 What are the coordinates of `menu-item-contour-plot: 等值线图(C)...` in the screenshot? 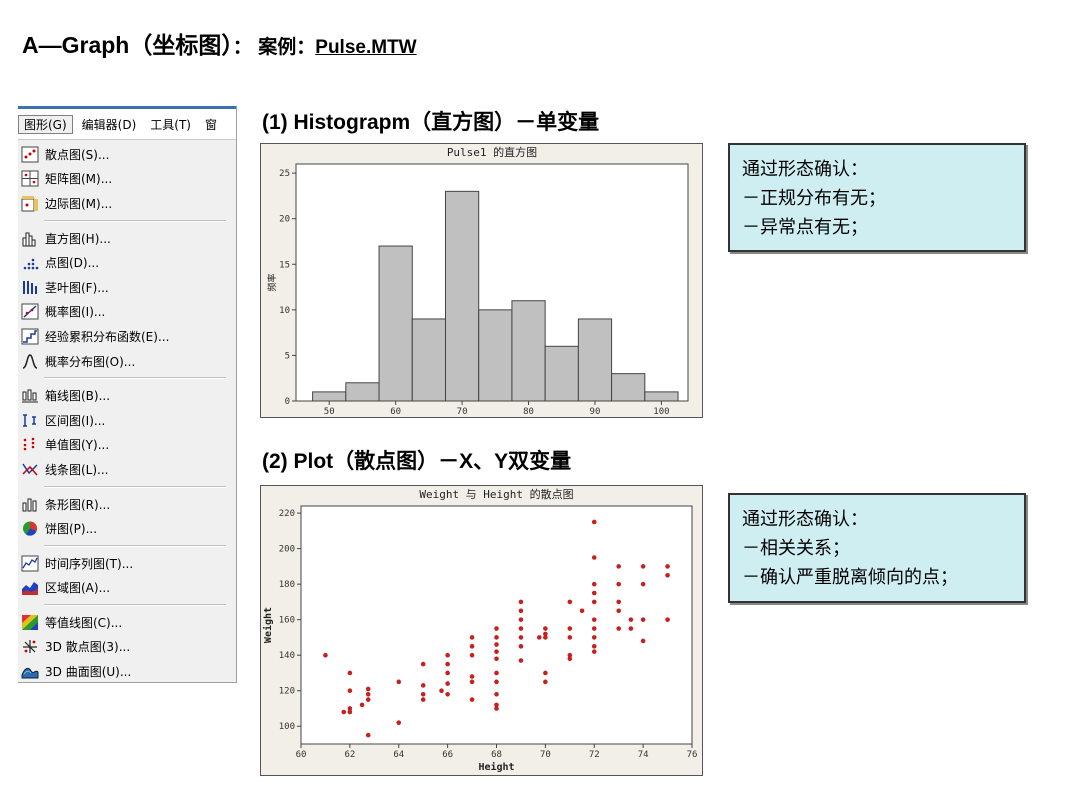 It's located at (127, 622).